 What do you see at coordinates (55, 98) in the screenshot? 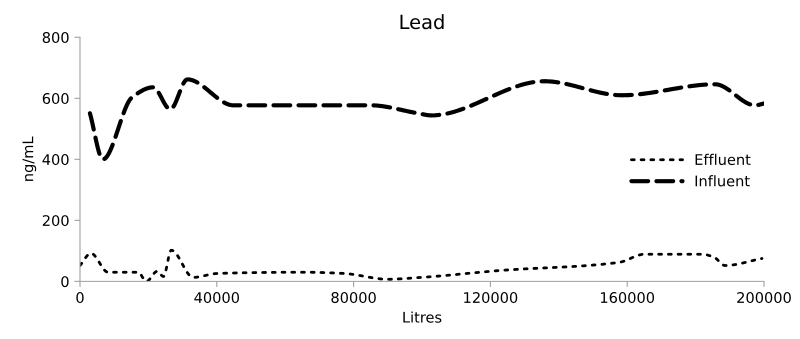
I see `y-tick-label: 600` at bounding box center [55, 98].